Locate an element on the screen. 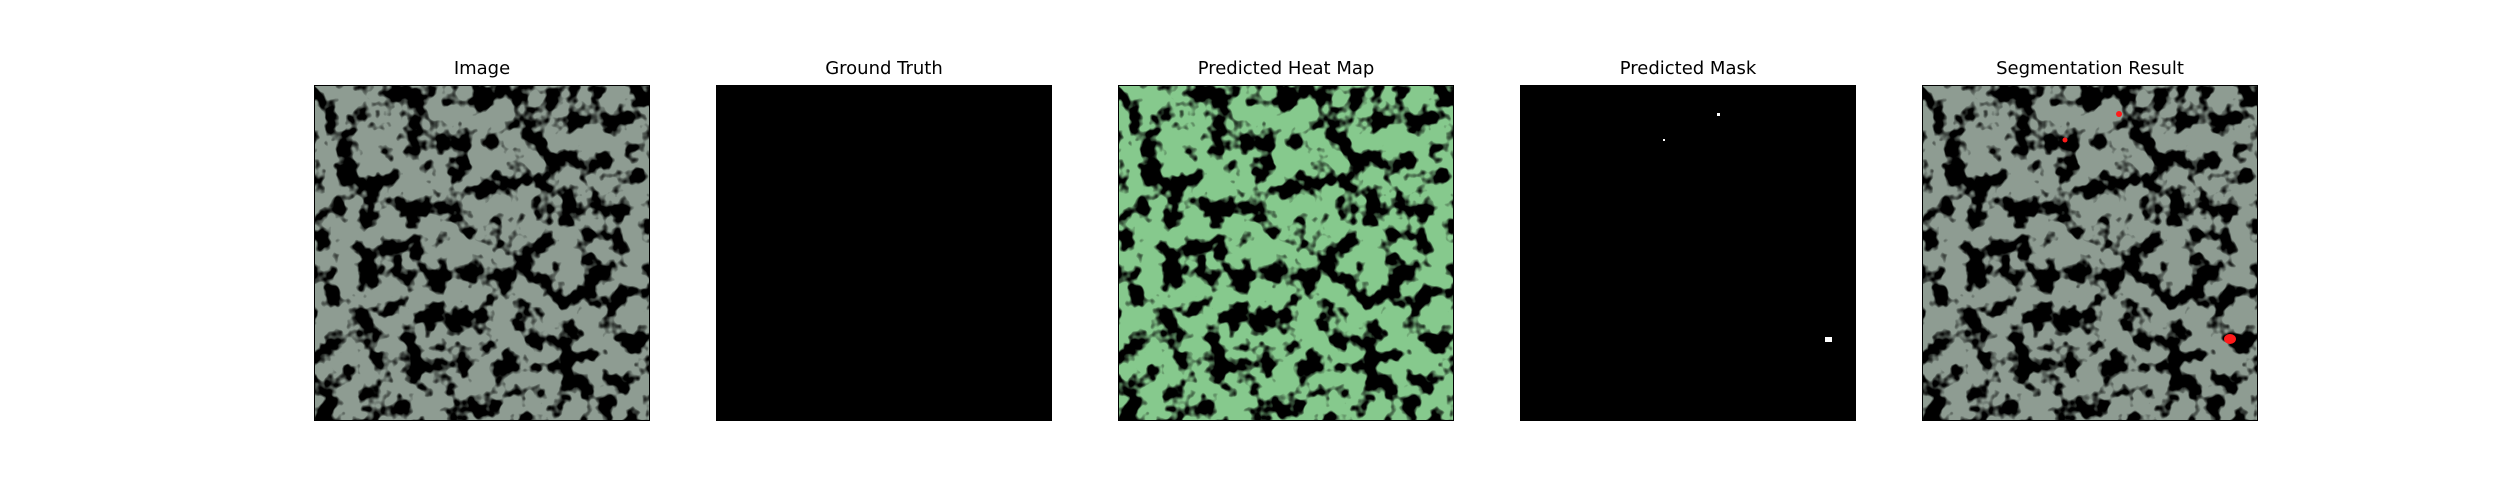 This screenshot has width=2500, height=500. segmentation-overlay-image is located at coordinates (2090, 253).